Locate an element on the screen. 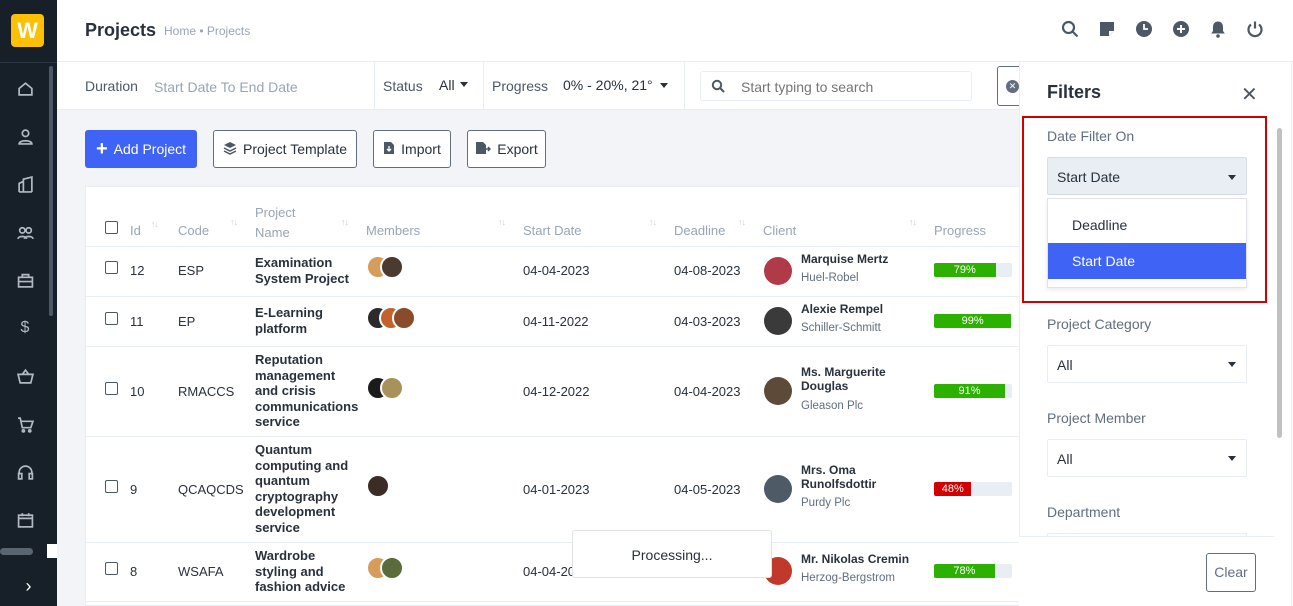 This screenshot has width=1293, height=606. export-button: Export is located at coordinates (506, 149).